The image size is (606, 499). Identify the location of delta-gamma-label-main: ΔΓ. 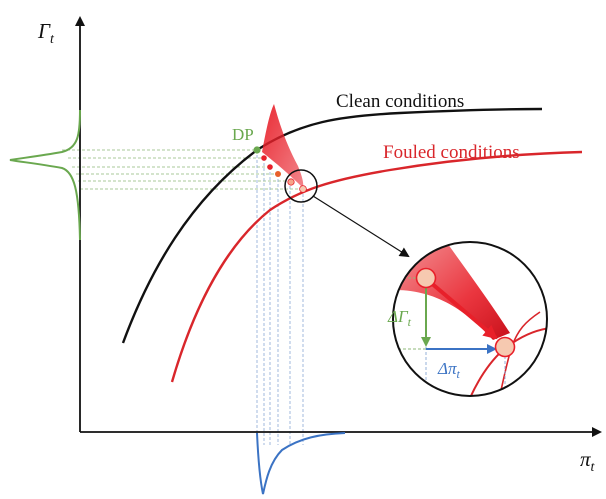
(398, 316).